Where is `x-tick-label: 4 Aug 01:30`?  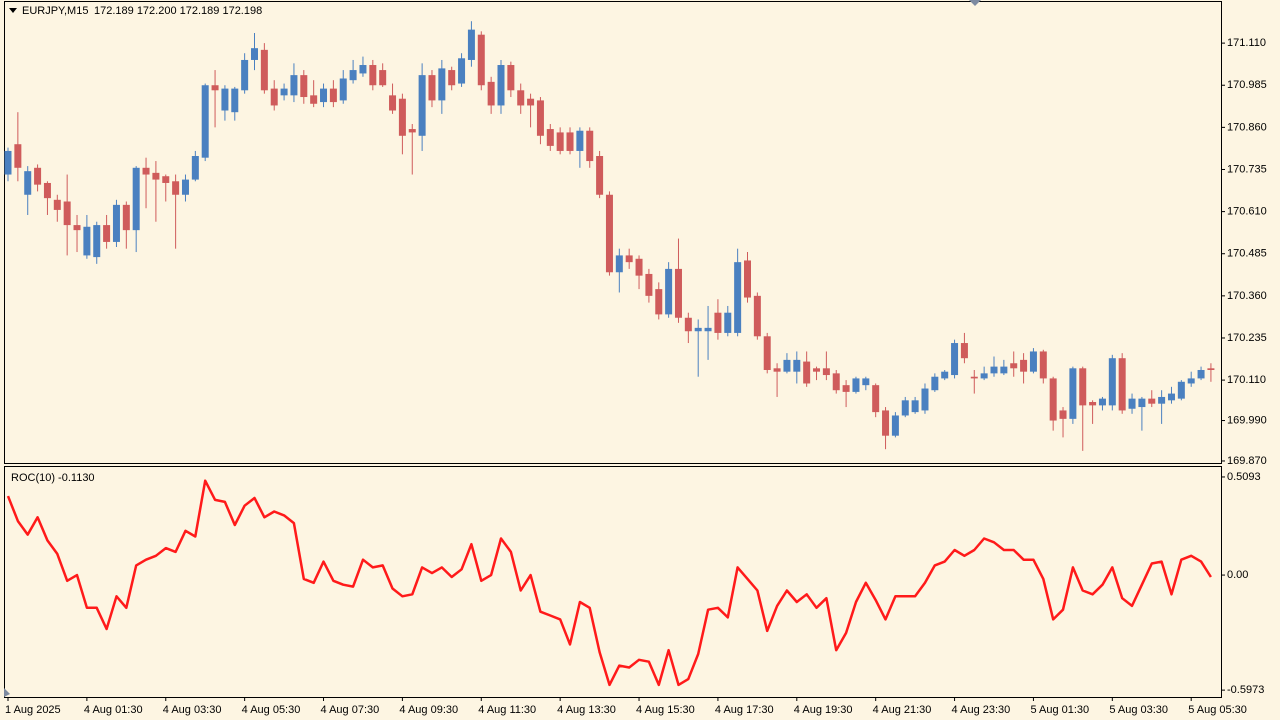 x-tick-label: 4 Aug 01:30 is located at coordinates (113, 710).